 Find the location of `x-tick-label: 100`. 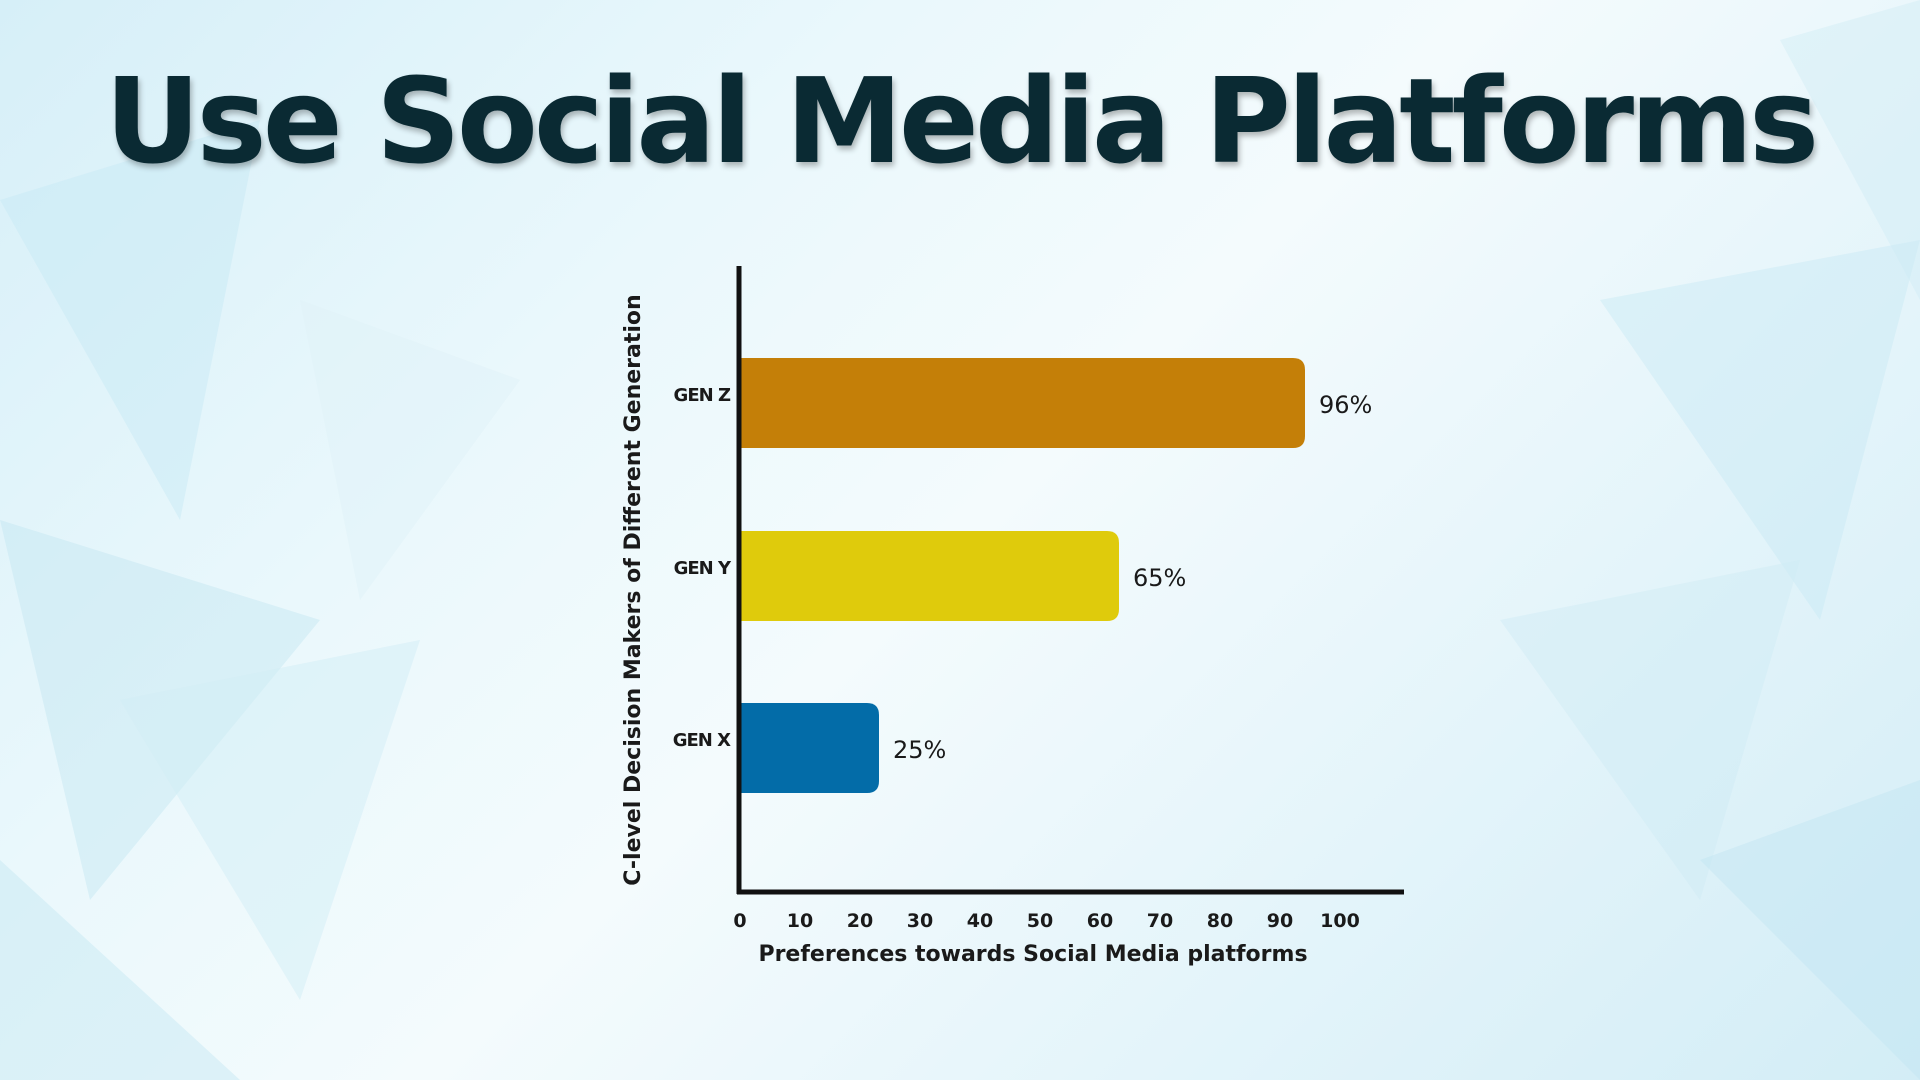

x-tick-label: 100 is located at coordinates (1340, 921).